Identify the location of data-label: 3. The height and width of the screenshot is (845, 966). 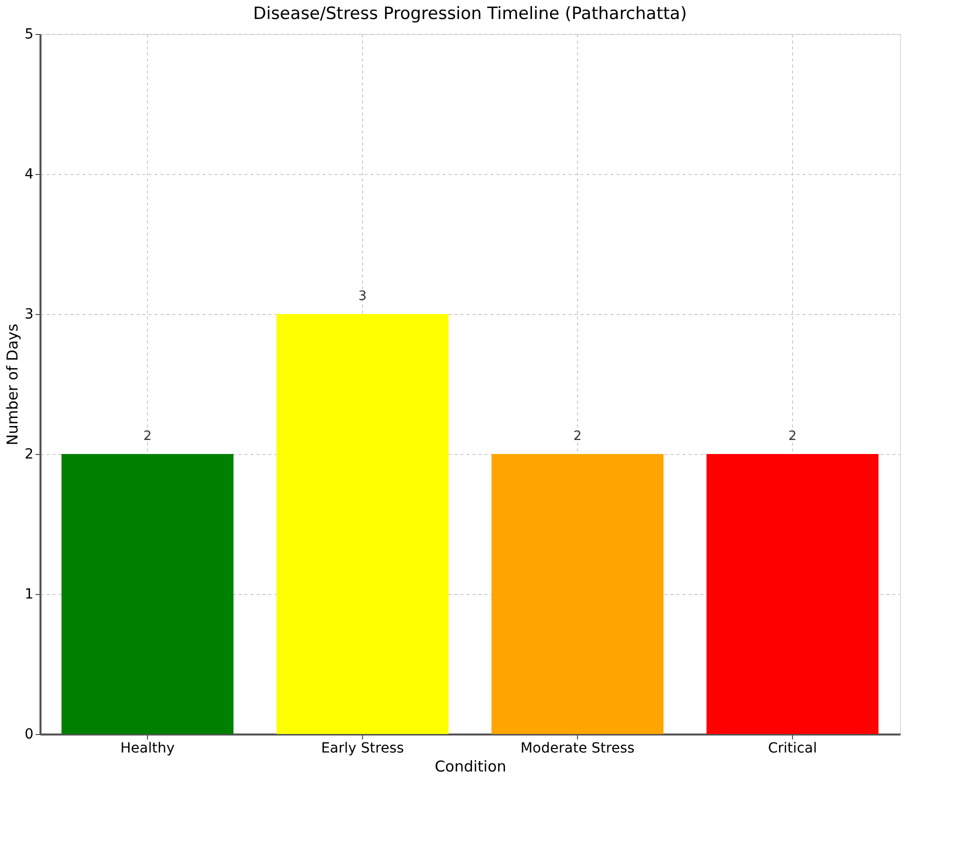
(362, 296).